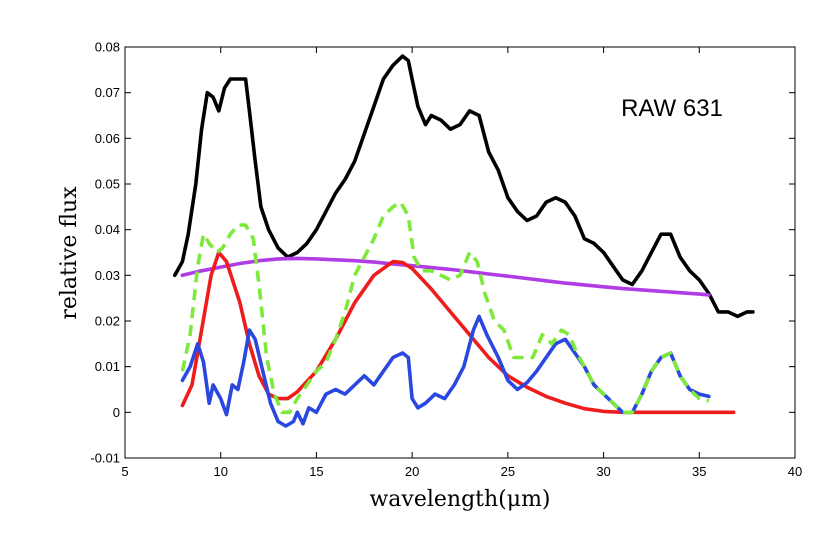  What do you see at coordinates (316, 471) in the screenshot?
I see `x-tick-label: 15` at bounding box center [316, 471].